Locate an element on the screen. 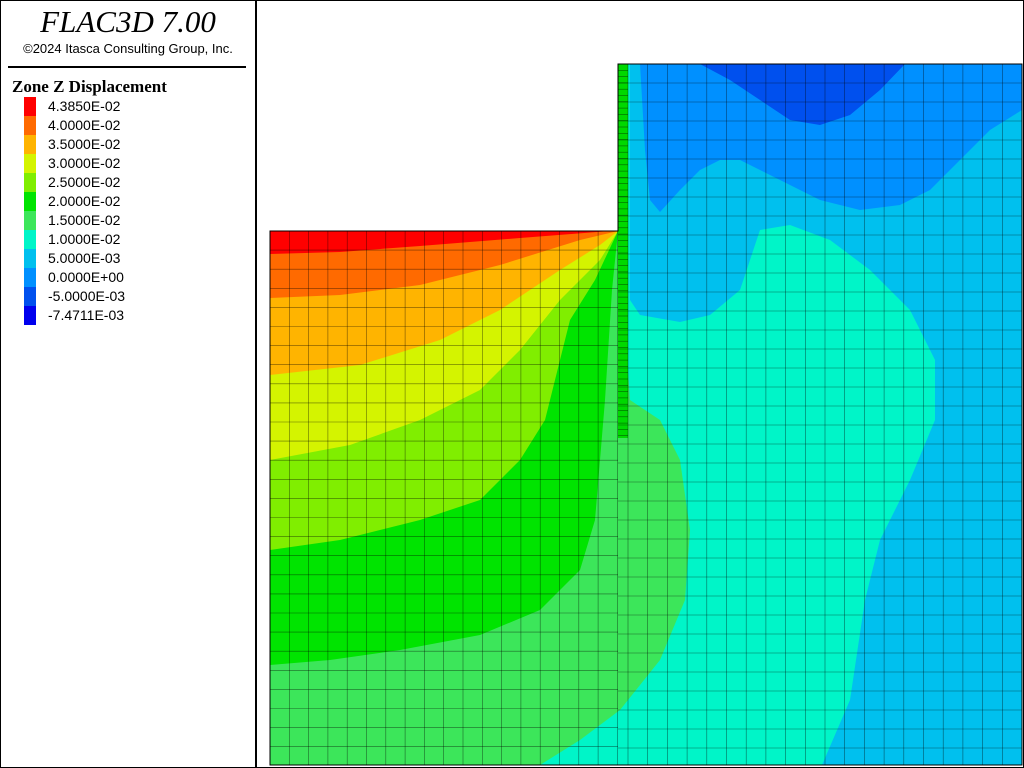 This screenshot has height=768, width=1024. legend-label: -5.0000E-03 is located at coordinates (86, 296).